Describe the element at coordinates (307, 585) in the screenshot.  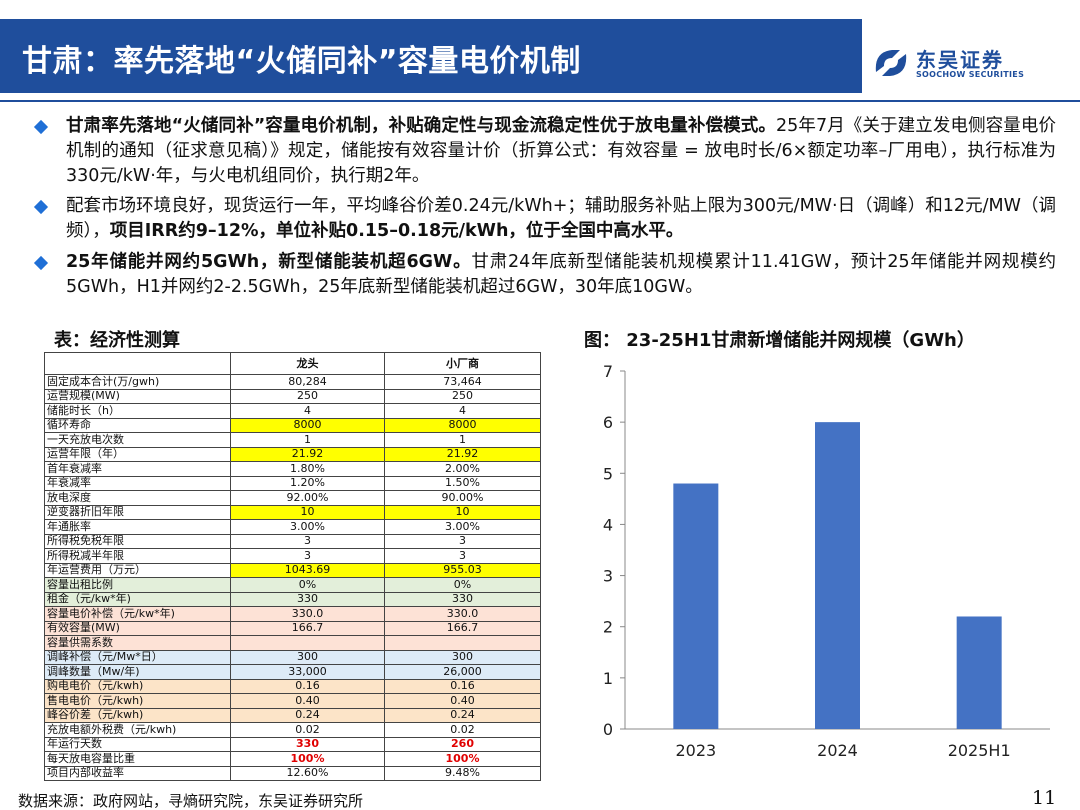
I see `table-cell-leader: 0%` at that location.